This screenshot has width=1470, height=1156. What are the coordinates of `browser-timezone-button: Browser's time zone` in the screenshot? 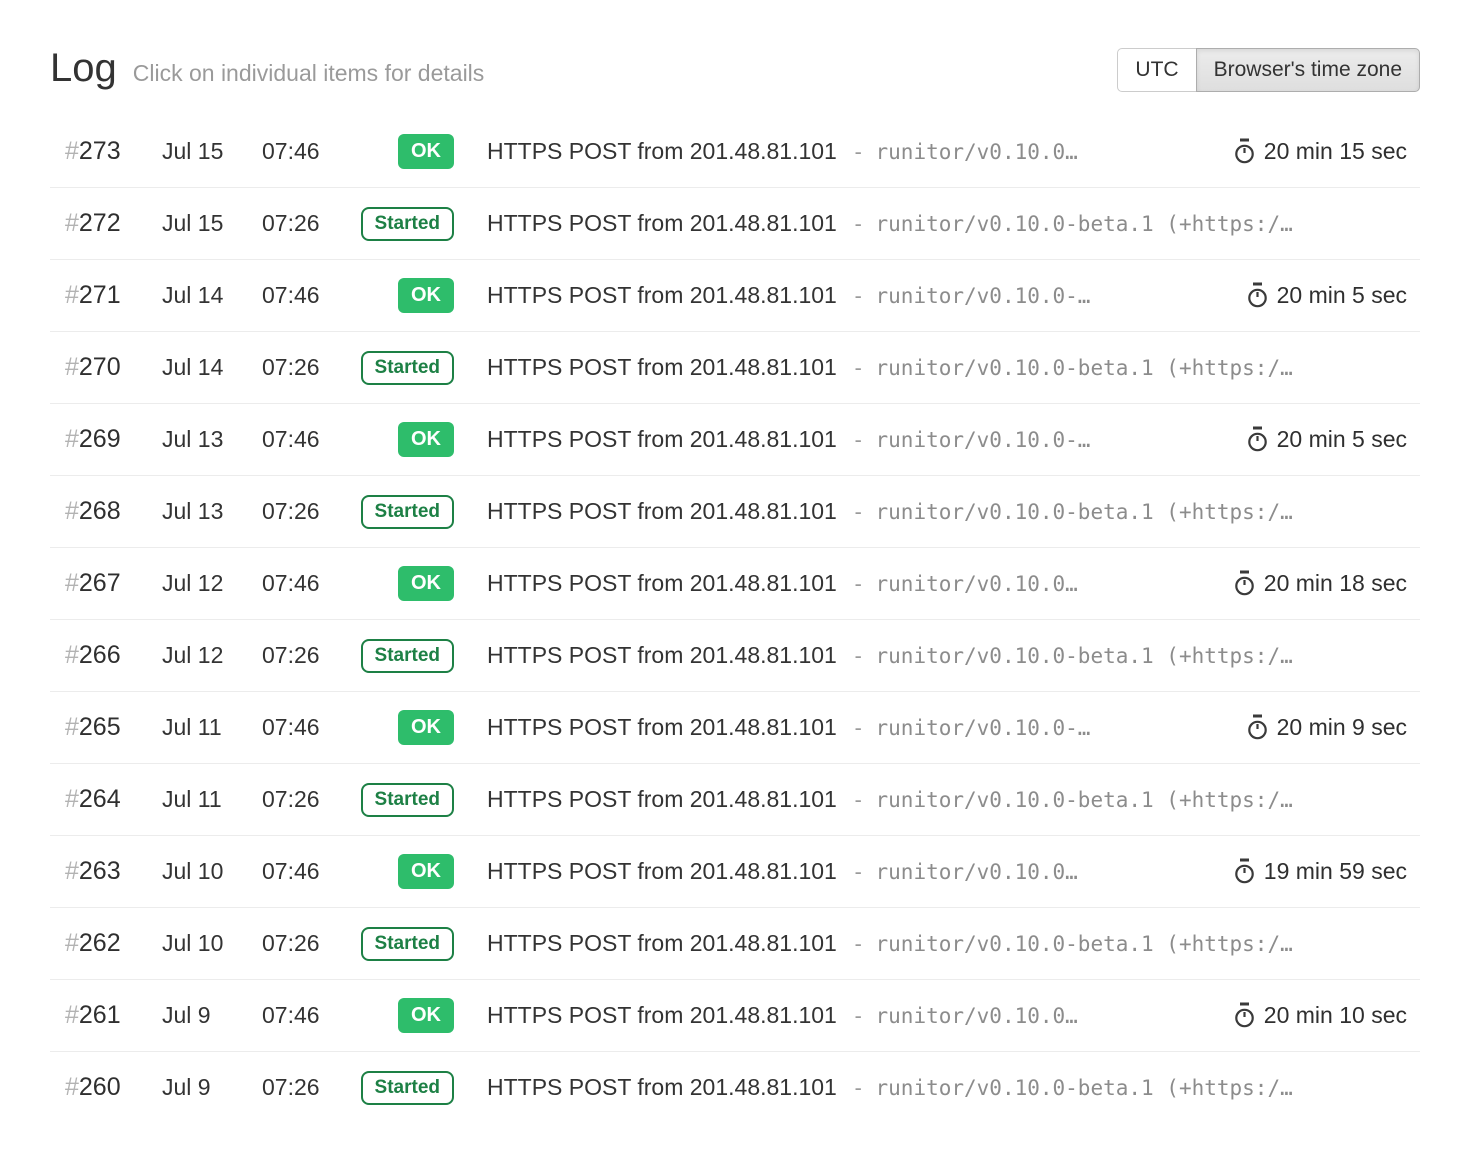 It's located at (1307, 70).